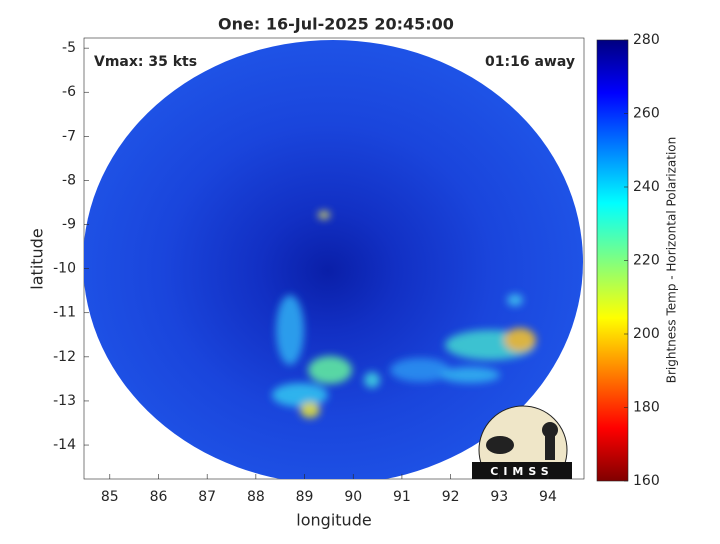 The image size is (720, 544). I want to click on colorbar-tick-label: 180, so click(646, 408).